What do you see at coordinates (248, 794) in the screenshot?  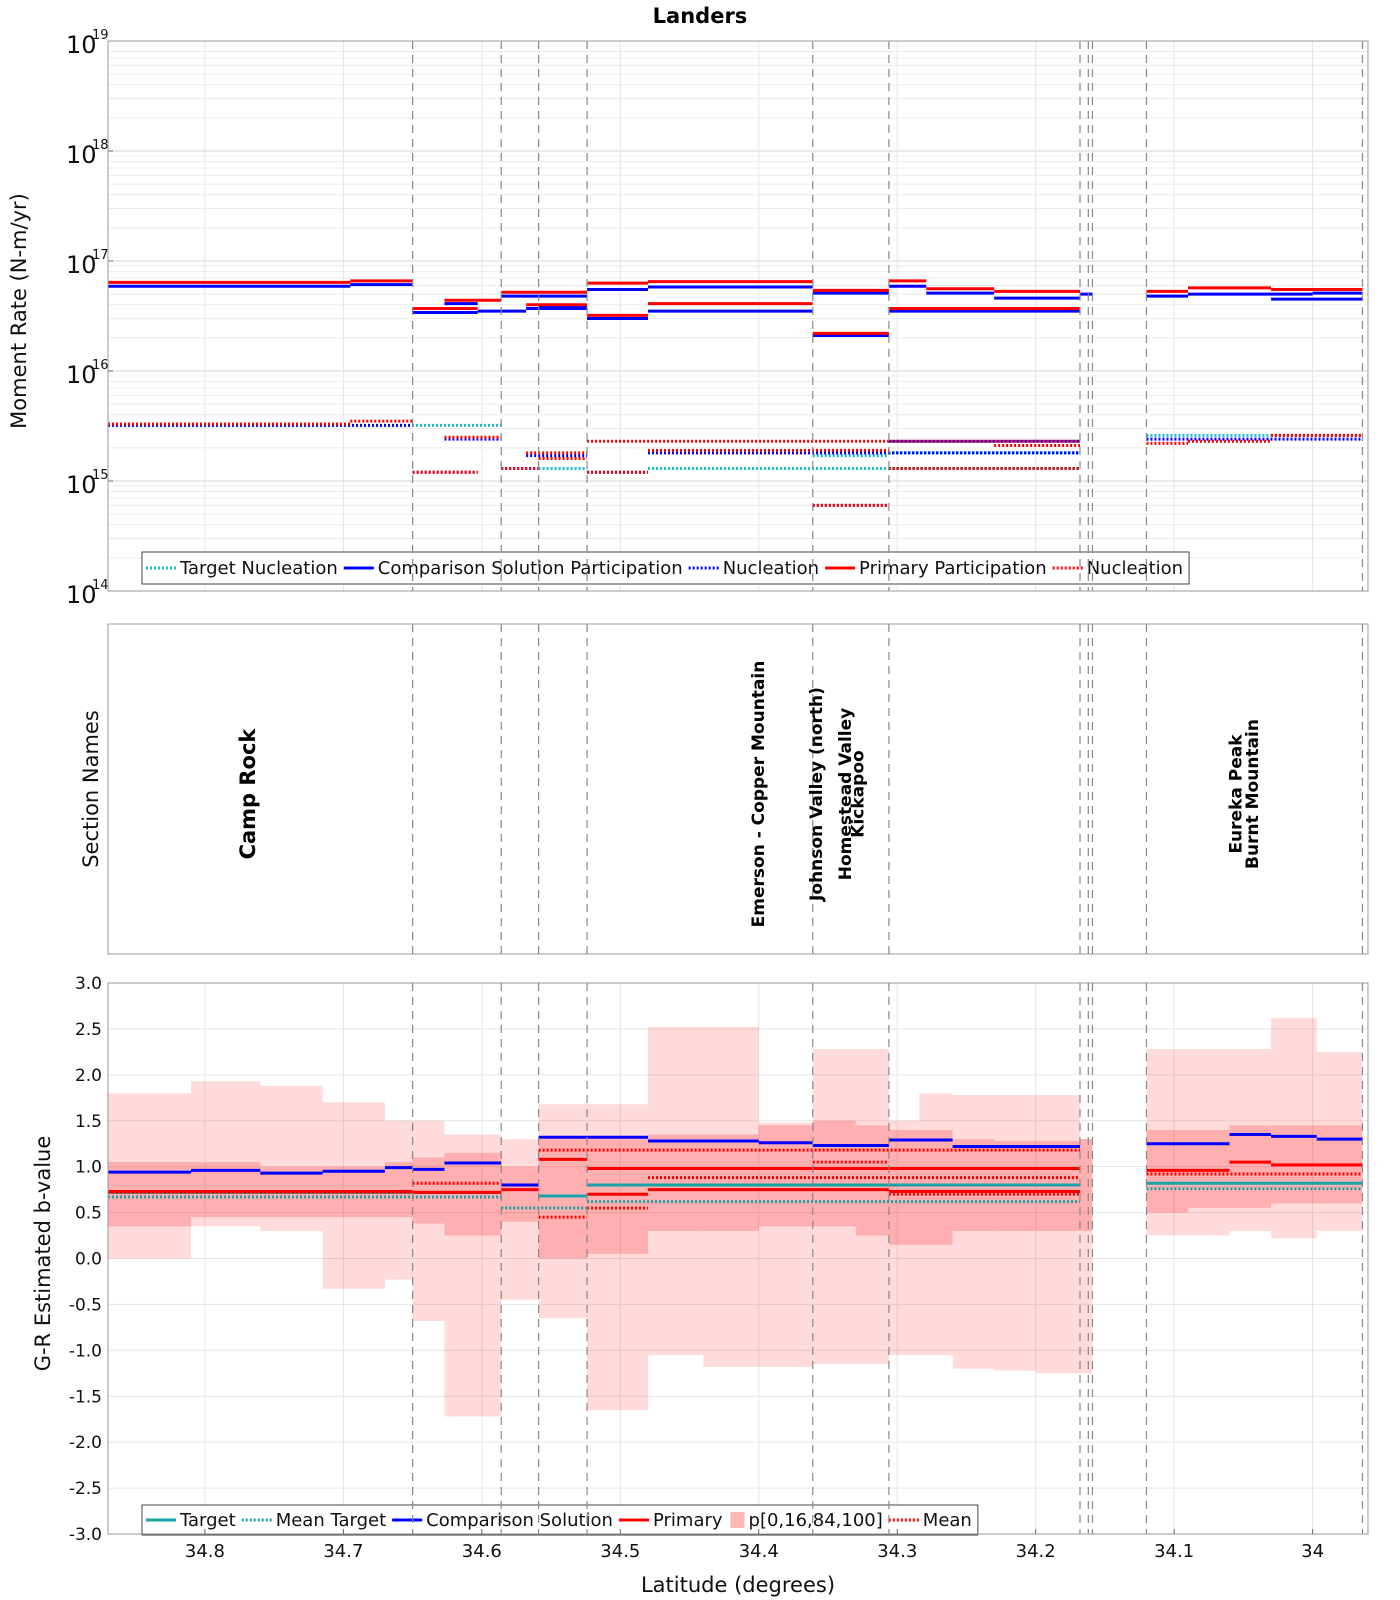 I see `section-name-label: Camp Rock` at bounding box center [248, 794].